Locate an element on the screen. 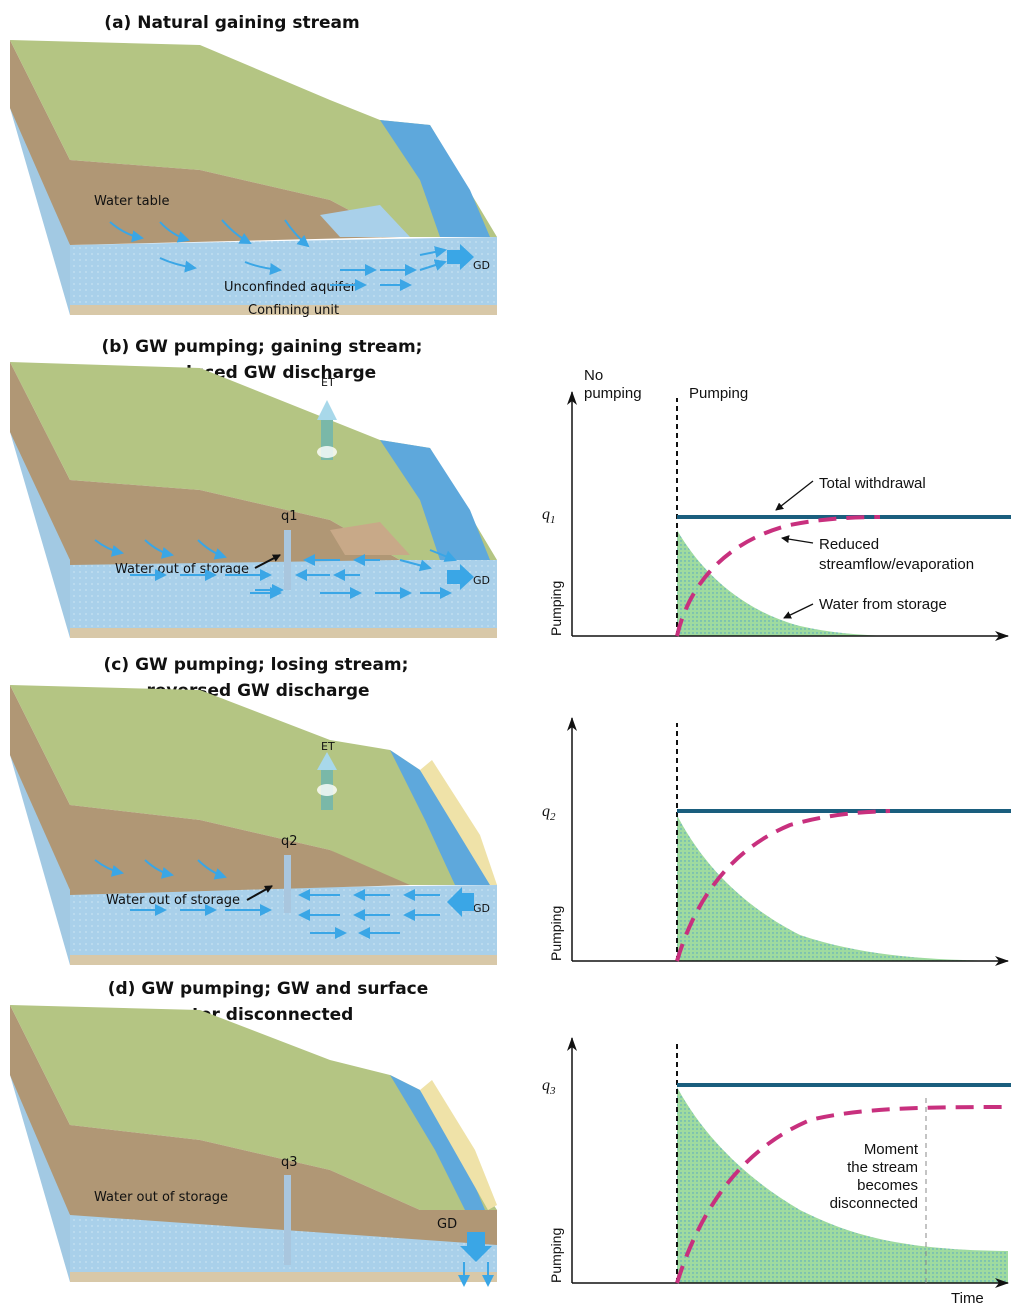 The height and width of the screenshot is (1308, 1011). graph-b-storage-label: Water from storage is located at coordinates (883, 604).